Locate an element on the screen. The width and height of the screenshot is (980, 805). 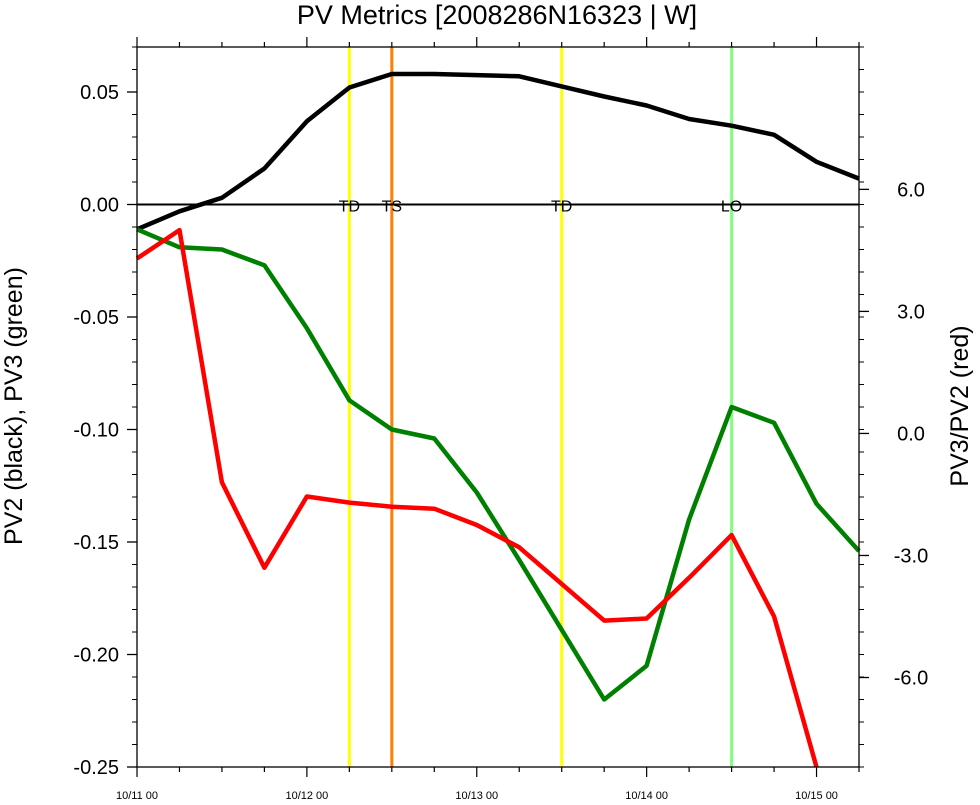
series-line-pv2 is located at coordinates (498, 151).